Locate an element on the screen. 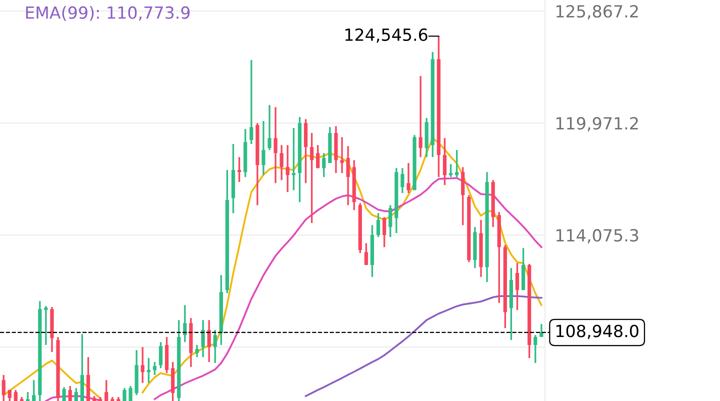 This screenshot has height=401, width=720. y-tick-label: 119,971.2 is located at coordinates (597, 124).